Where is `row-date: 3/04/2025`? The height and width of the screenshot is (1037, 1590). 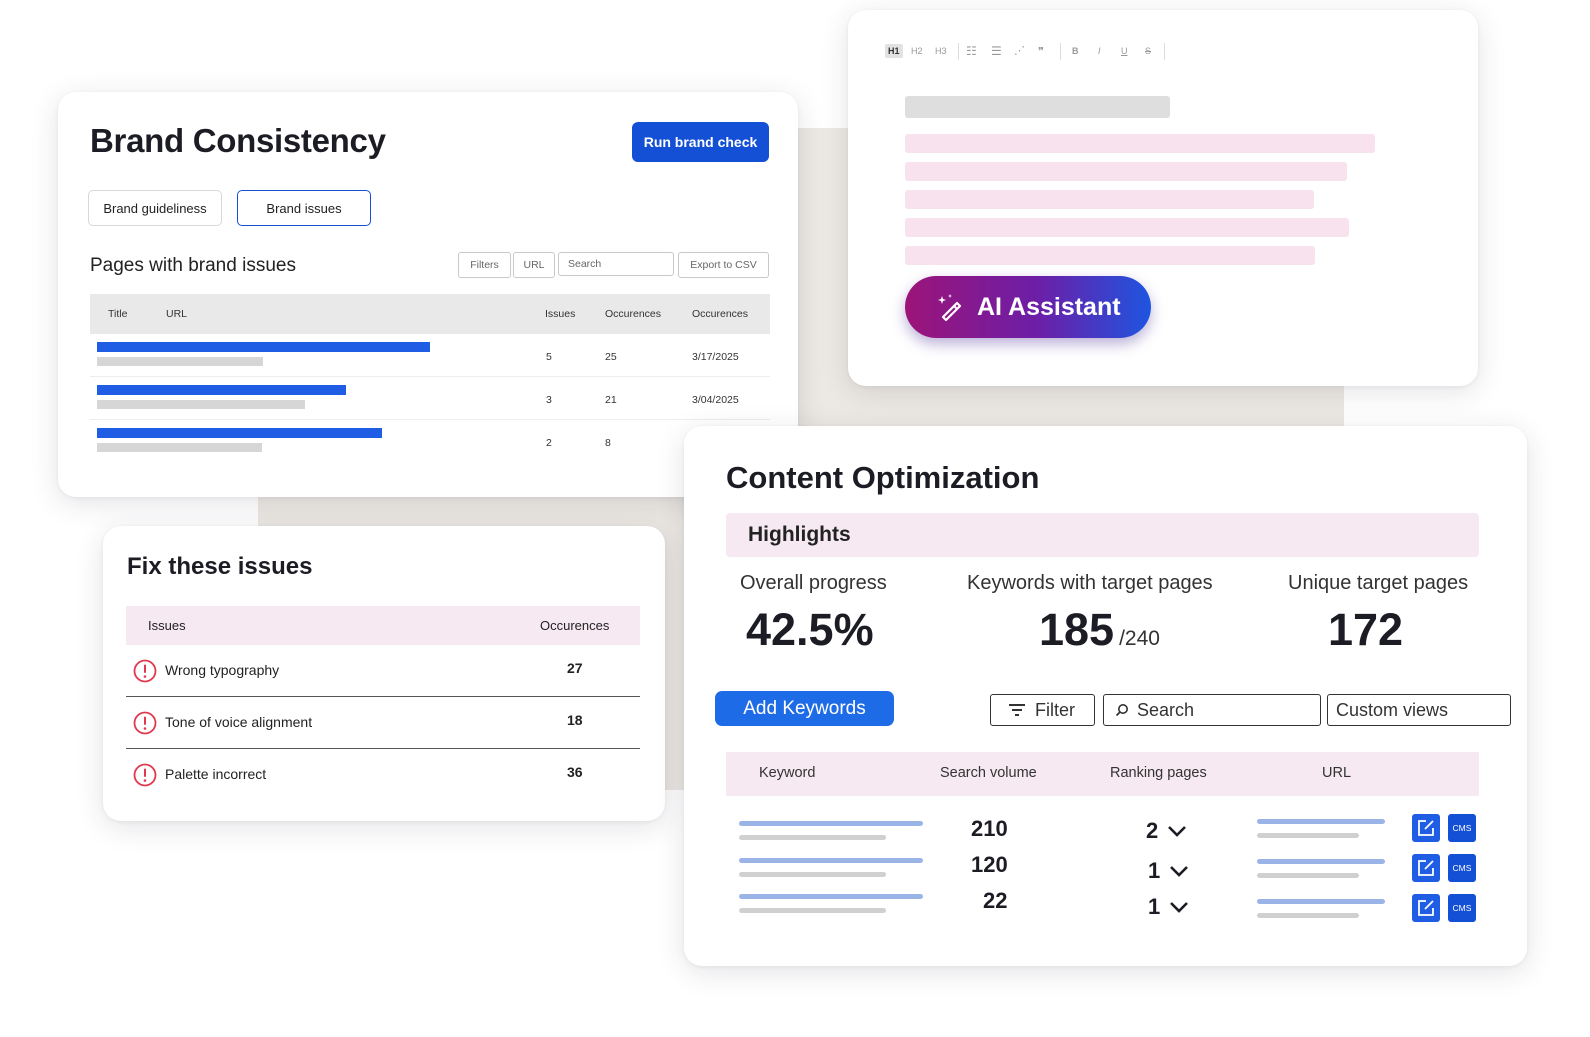 row-date: 3/04/2025 is located at coordinates (715, 400).